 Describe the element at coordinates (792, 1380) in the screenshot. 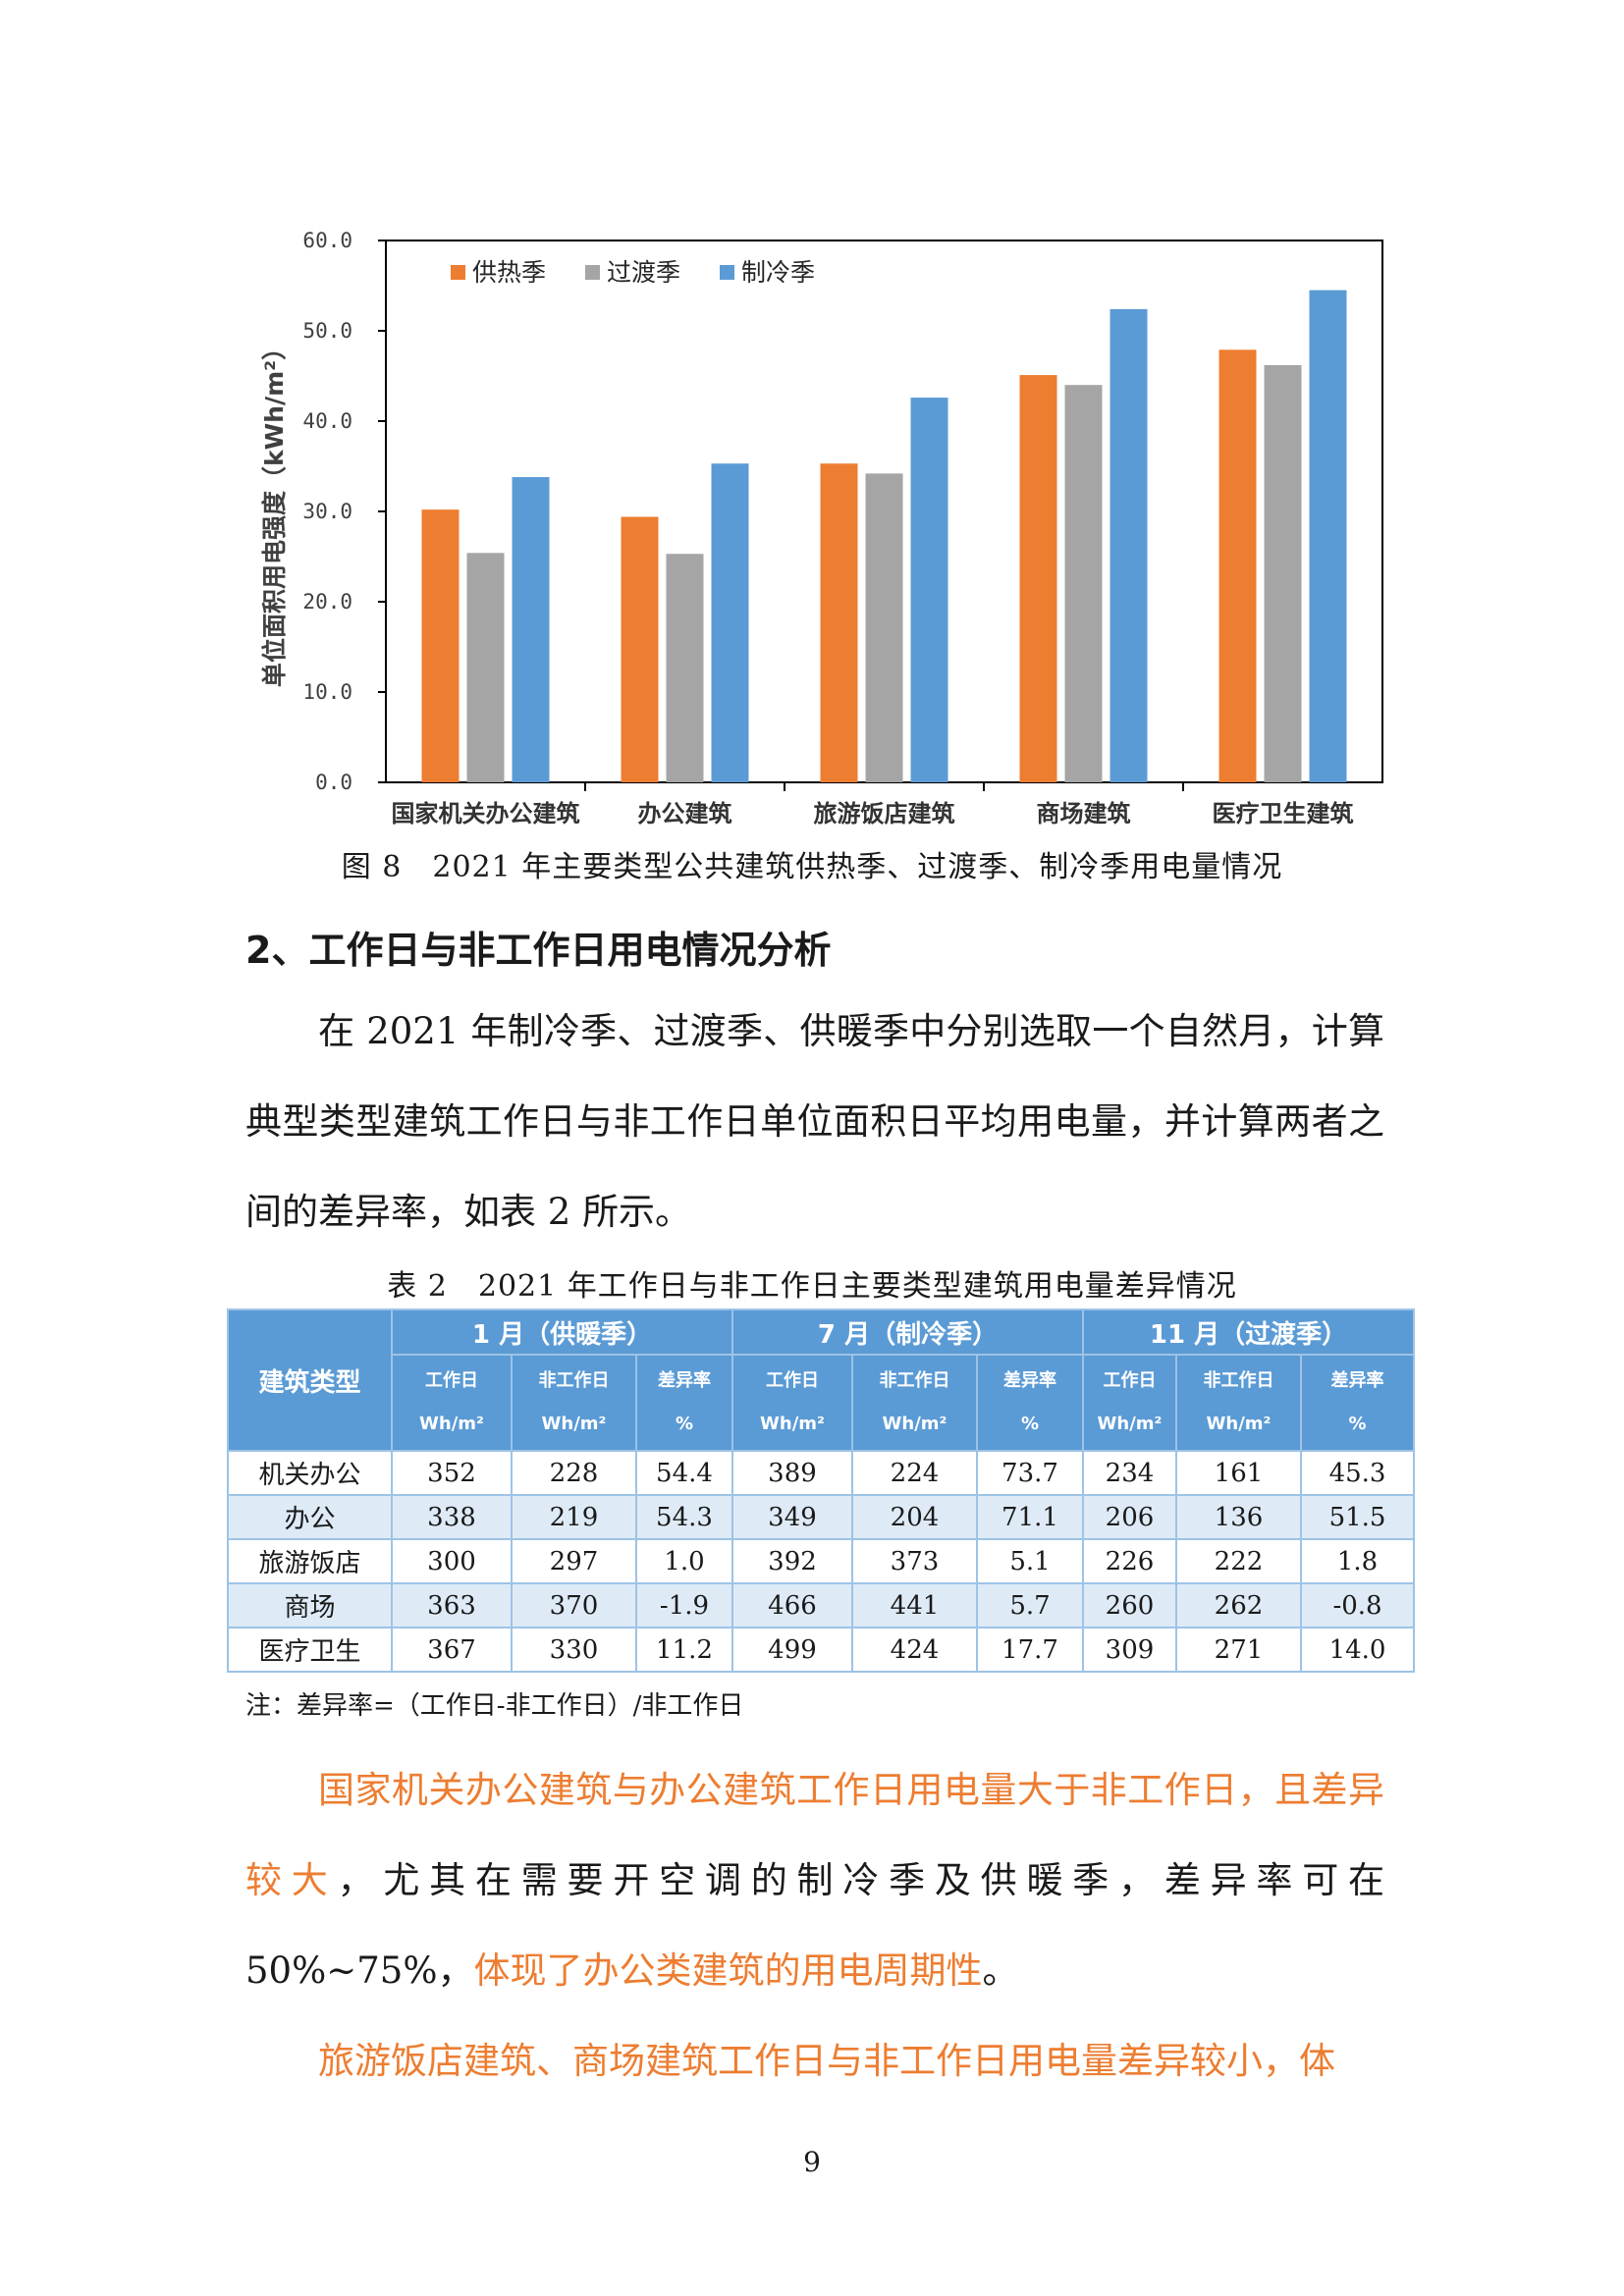

I see `subheader-label: 工作日` at that location.